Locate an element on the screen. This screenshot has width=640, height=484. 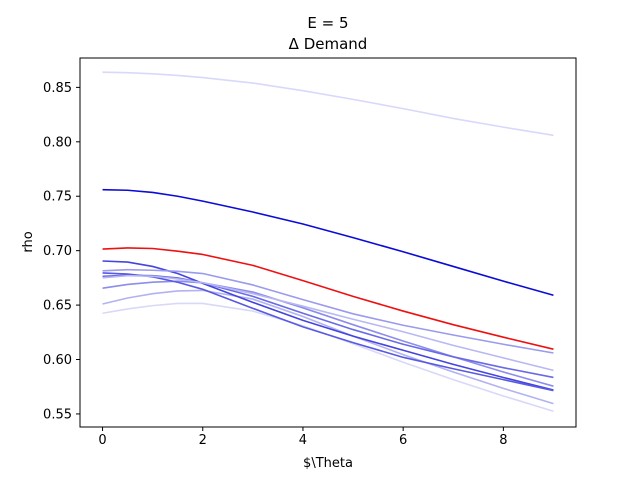
y-tick-label: 0.60 is located at coordinates (57, 360).